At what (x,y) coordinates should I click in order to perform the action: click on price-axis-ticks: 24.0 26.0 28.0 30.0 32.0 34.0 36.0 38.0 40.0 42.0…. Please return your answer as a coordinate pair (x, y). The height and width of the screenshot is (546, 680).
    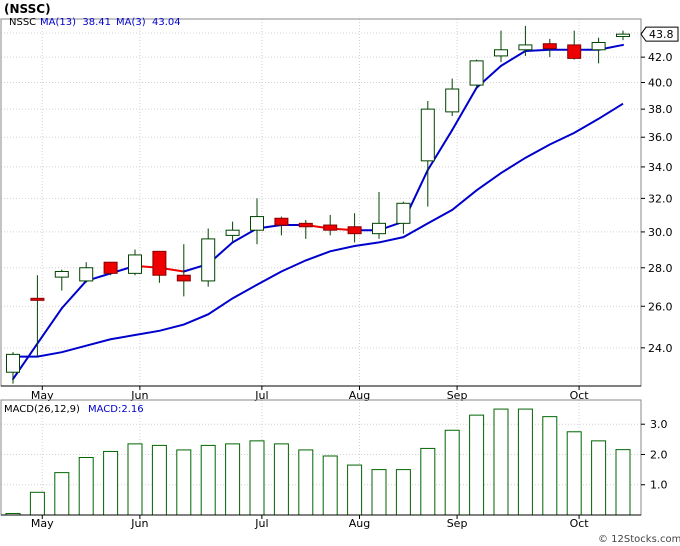
    Looking at the image, I should click on (657, 191).